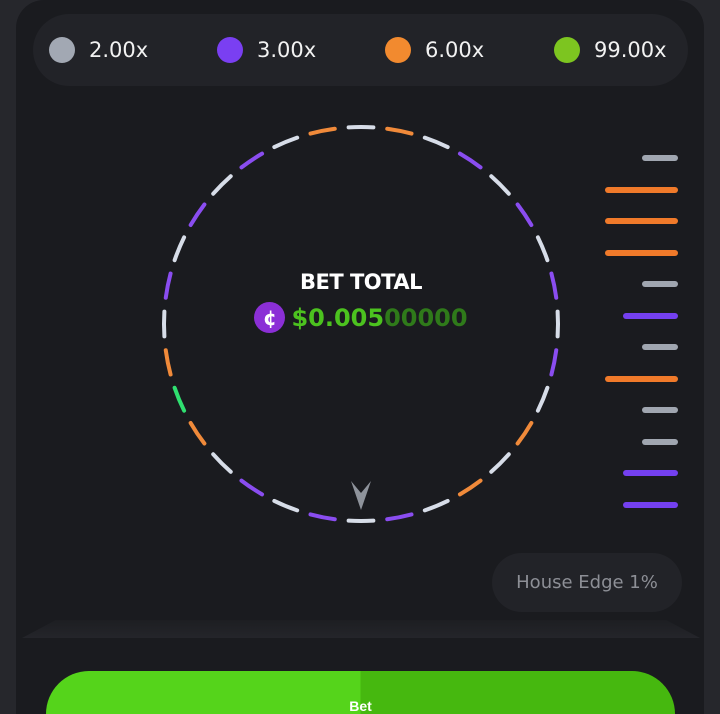  I want to click on legend-label: 2.00x, so click(119, 50).